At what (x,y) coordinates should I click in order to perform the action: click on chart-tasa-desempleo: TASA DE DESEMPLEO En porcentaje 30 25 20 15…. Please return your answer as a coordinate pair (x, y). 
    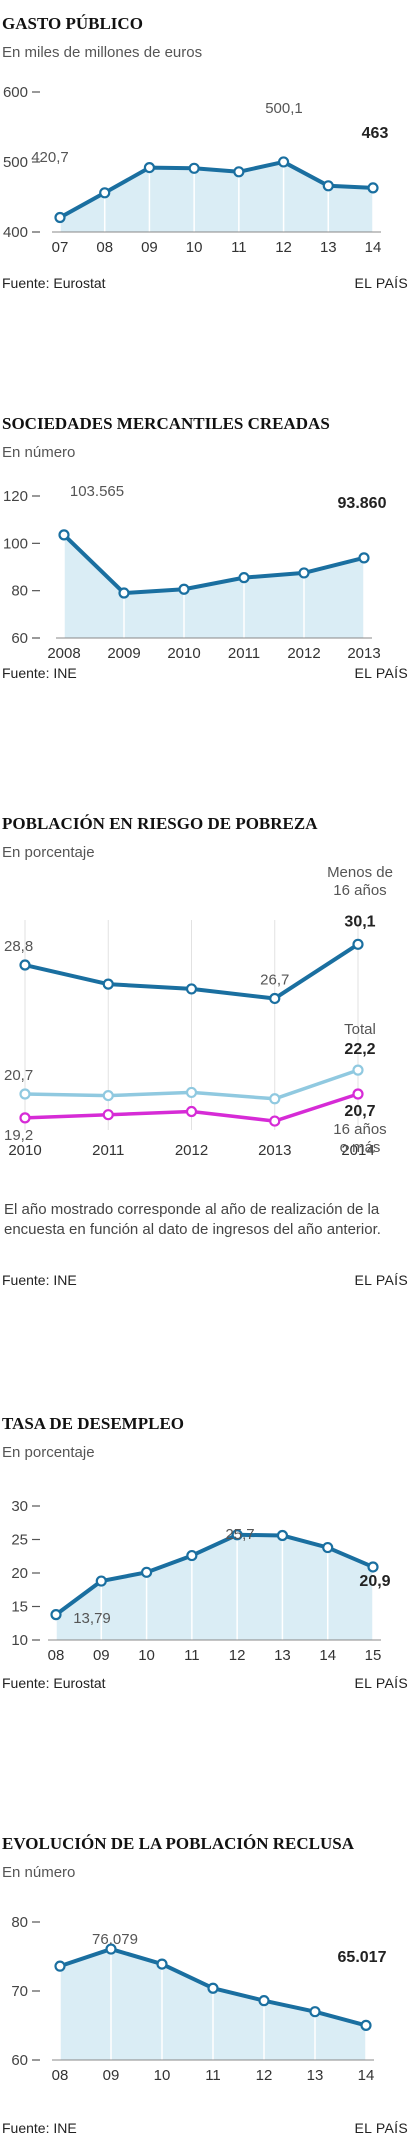
    Looking at the image, I should click on (207, 1550).